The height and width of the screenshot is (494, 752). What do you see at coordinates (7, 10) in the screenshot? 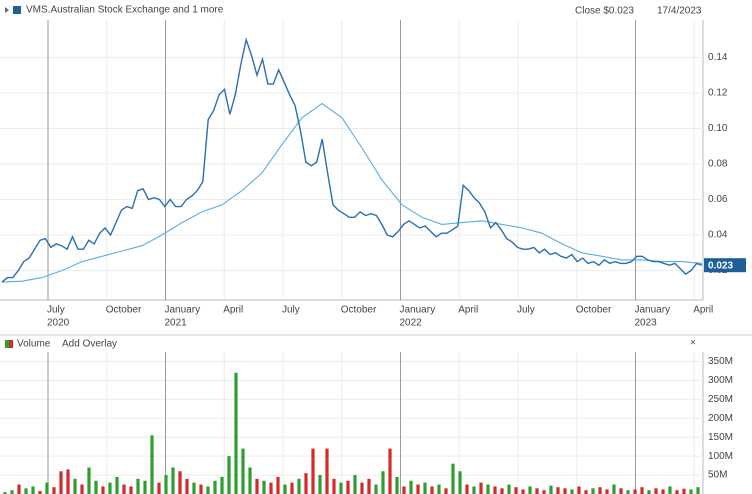
I see `expand-arrow` at bounding box center [7, 10].